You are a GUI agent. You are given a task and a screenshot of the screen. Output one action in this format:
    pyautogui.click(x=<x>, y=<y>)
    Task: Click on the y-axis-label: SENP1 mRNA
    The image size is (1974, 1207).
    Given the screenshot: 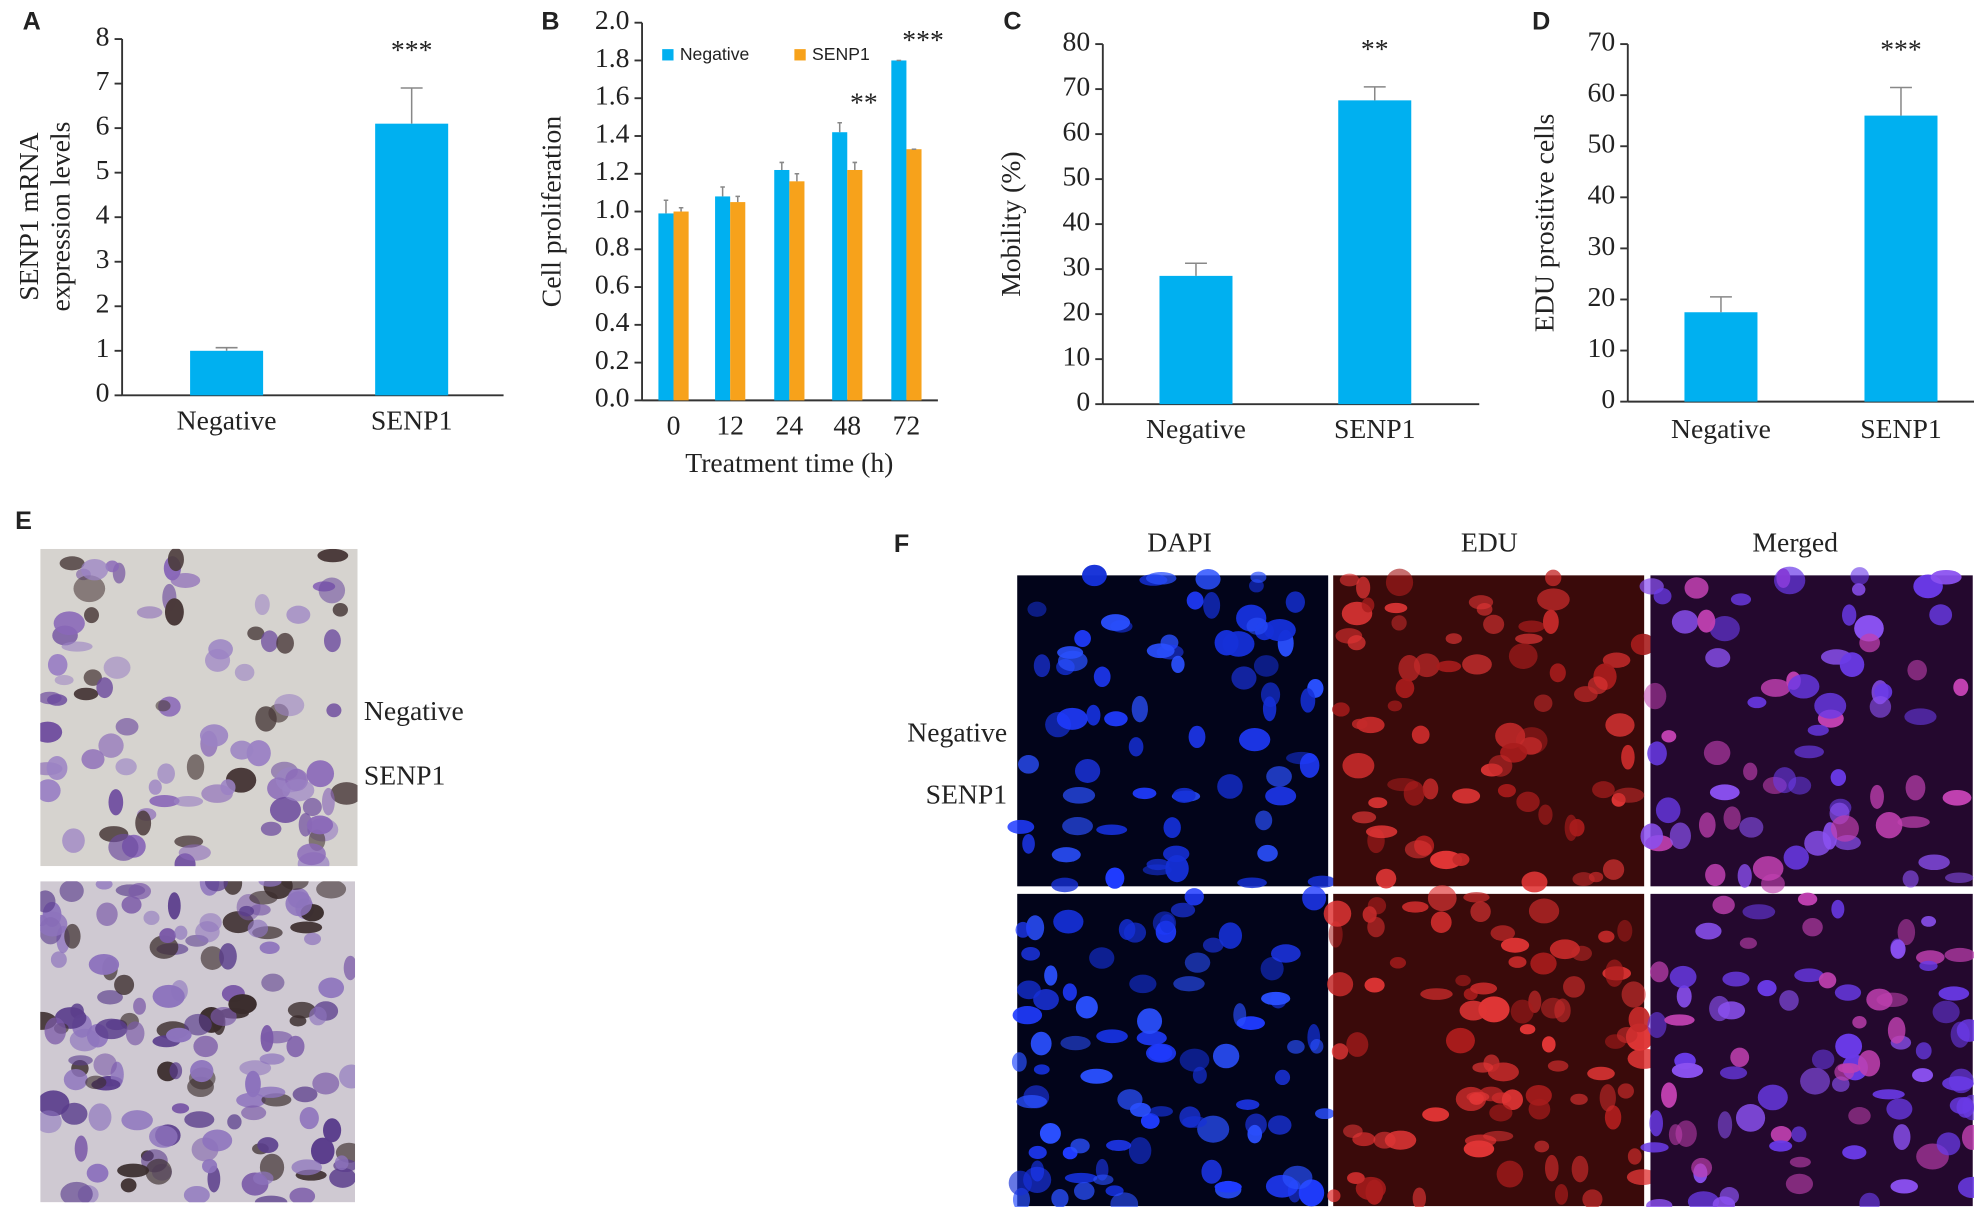 What is the action you would take?
    pyautogui.click(x=28, y=216)
    